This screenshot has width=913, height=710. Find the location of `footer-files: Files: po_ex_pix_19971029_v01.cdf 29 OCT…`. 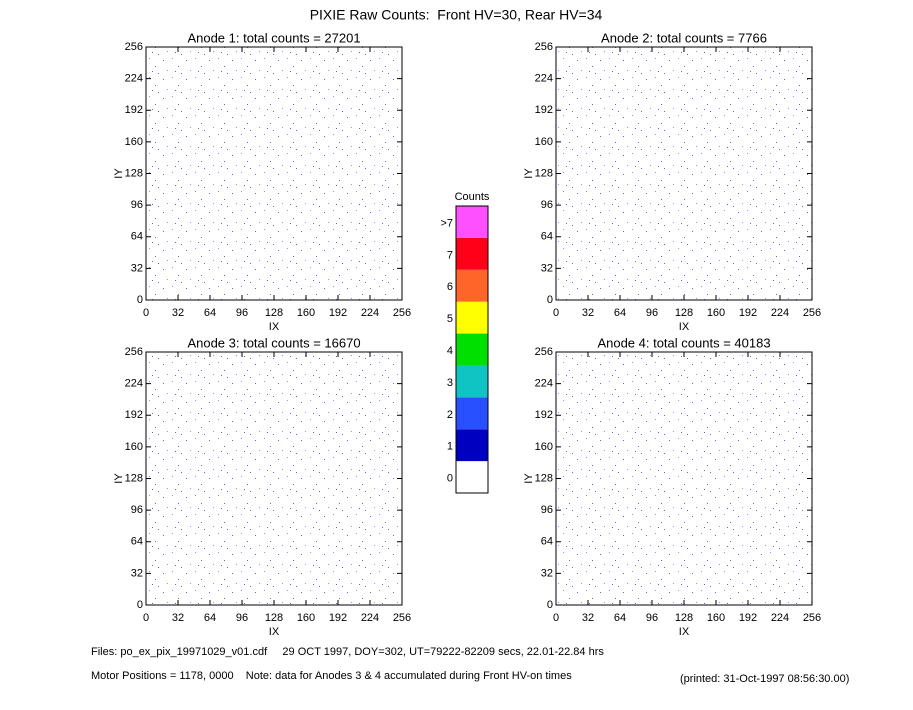

footer-files: Files: po_ex_pix_19971029_v01.cdf 29 OCT… is located at coordinates (347, 652).